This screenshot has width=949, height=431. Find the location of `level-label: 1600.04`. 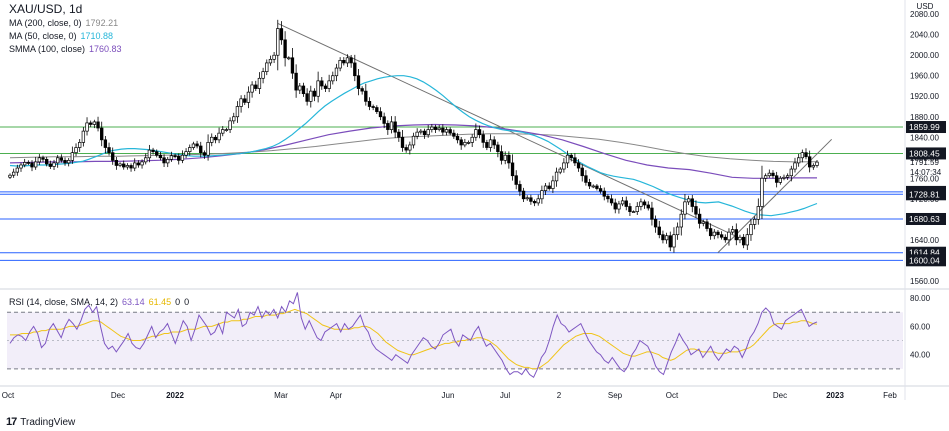

level-label: 1600.04 is located at coordinates (924, 260).